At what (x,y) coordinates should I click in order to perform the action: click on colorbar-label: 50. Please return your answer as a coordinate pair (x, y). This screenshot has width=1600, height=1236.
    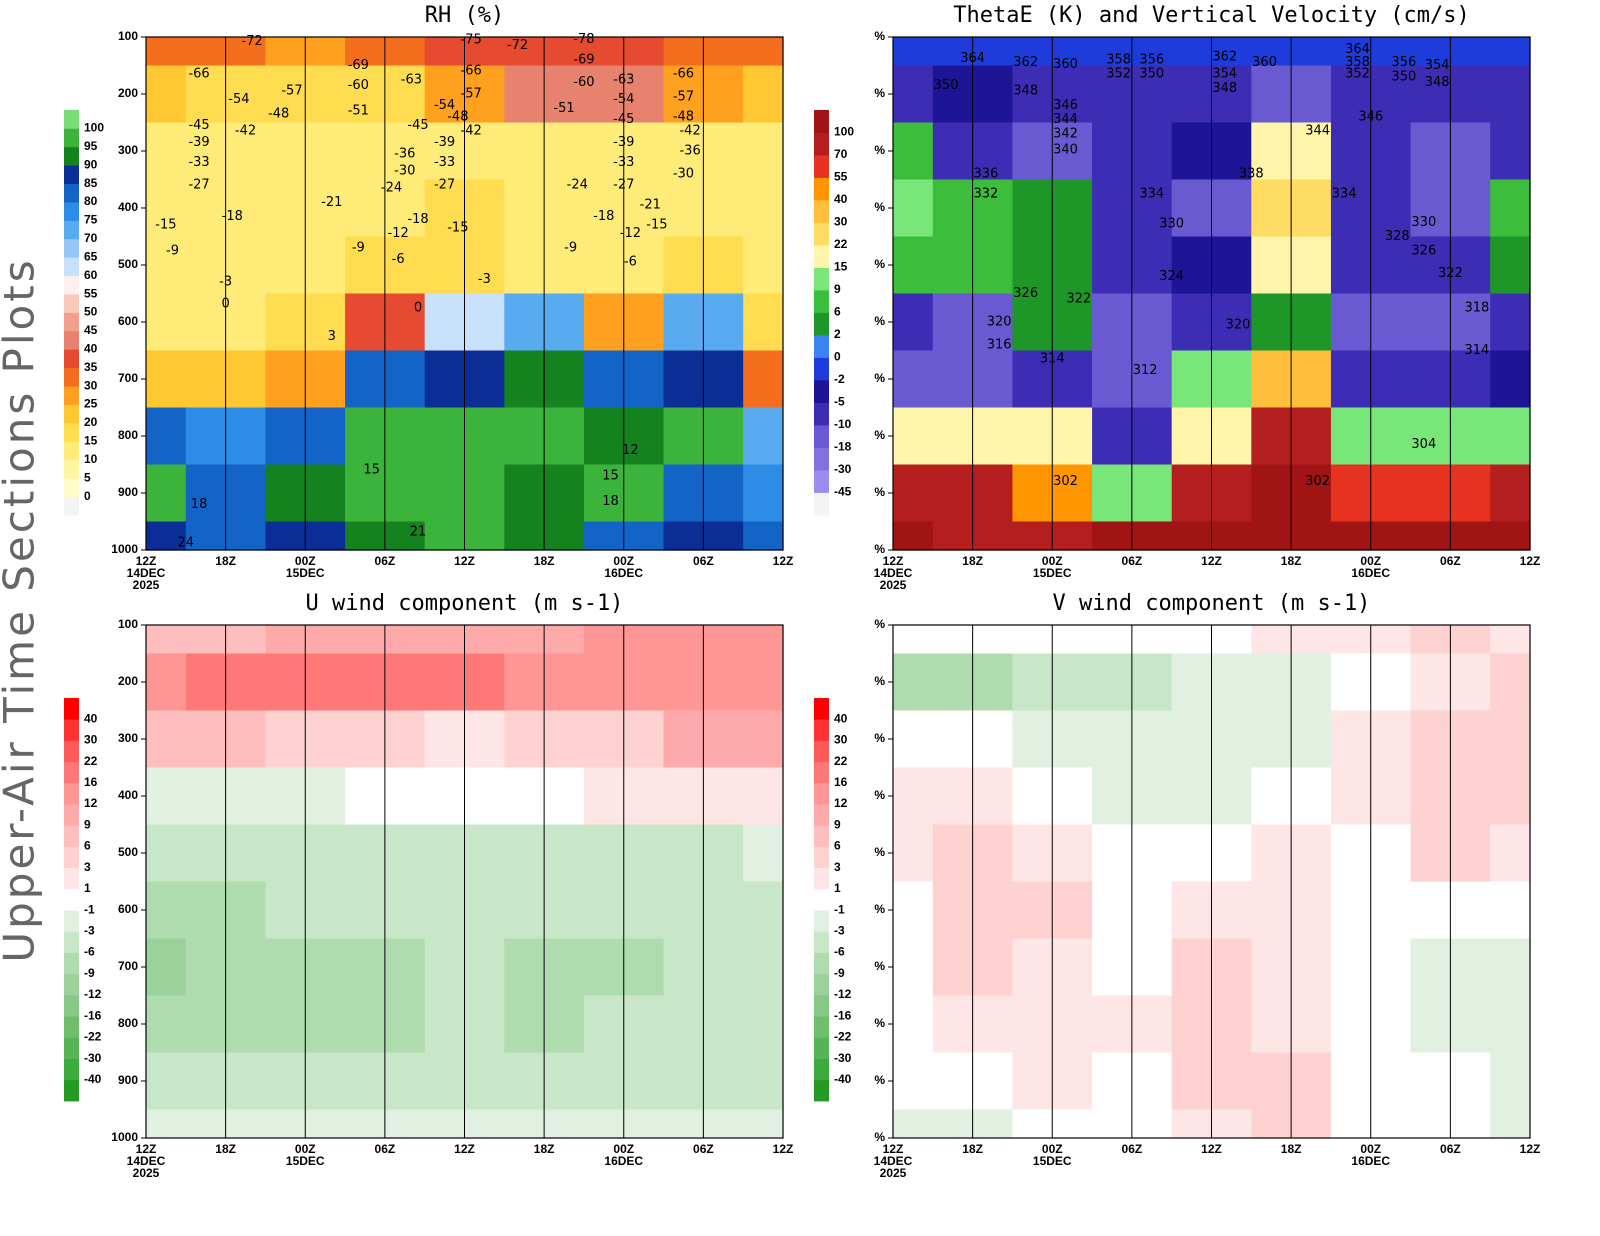
    Looking at the image, I should click on (91, 312).